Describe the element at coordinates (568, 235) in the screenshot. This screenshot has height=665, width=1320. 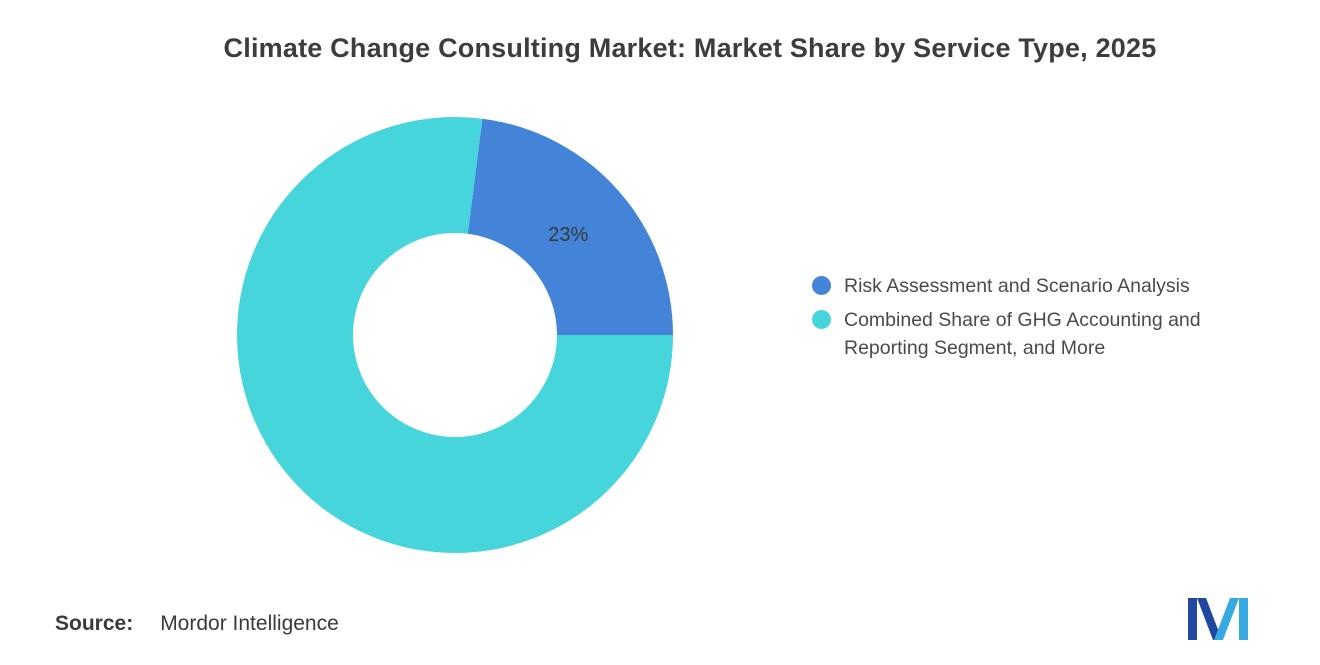
I see `slice-data-label: 23%` at that location.